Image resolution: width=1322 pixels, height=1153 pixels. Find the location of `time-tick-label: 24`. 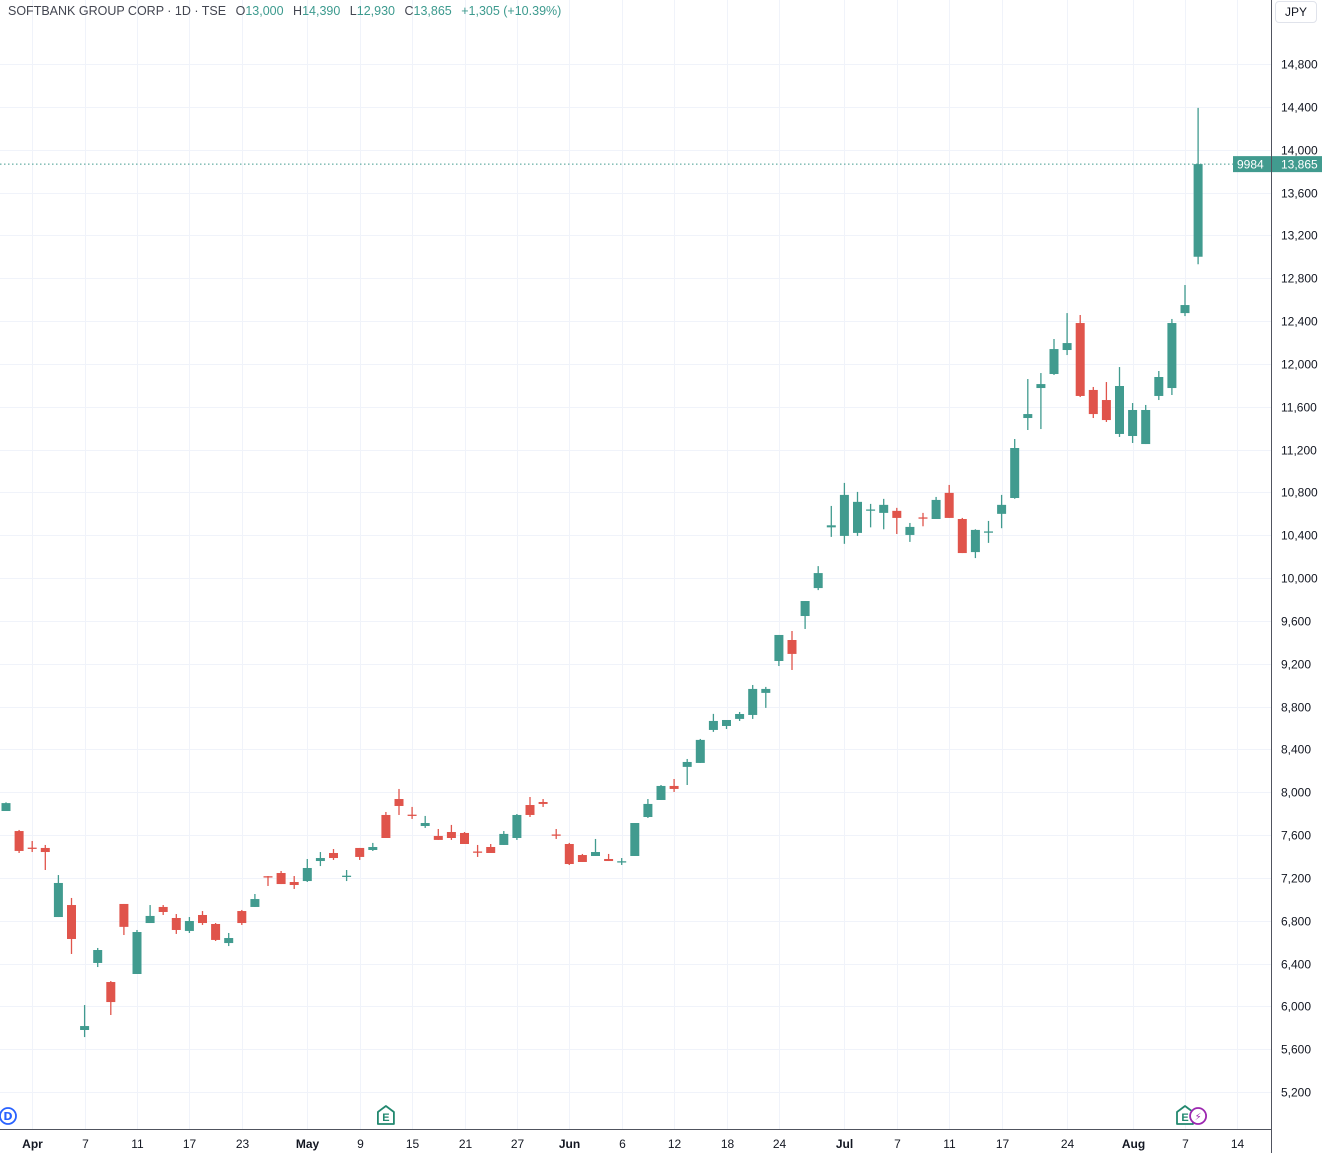

time-tick-label: 24 is located at coordinates (1068, 1144).